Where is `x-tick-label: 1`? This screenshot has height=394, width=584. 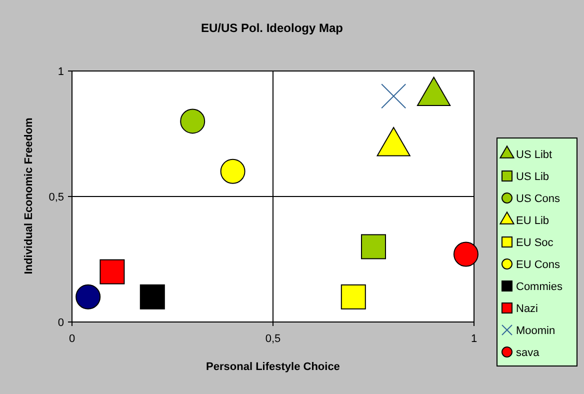
x-tick-label: 1 is located at coordinates (474, 339).